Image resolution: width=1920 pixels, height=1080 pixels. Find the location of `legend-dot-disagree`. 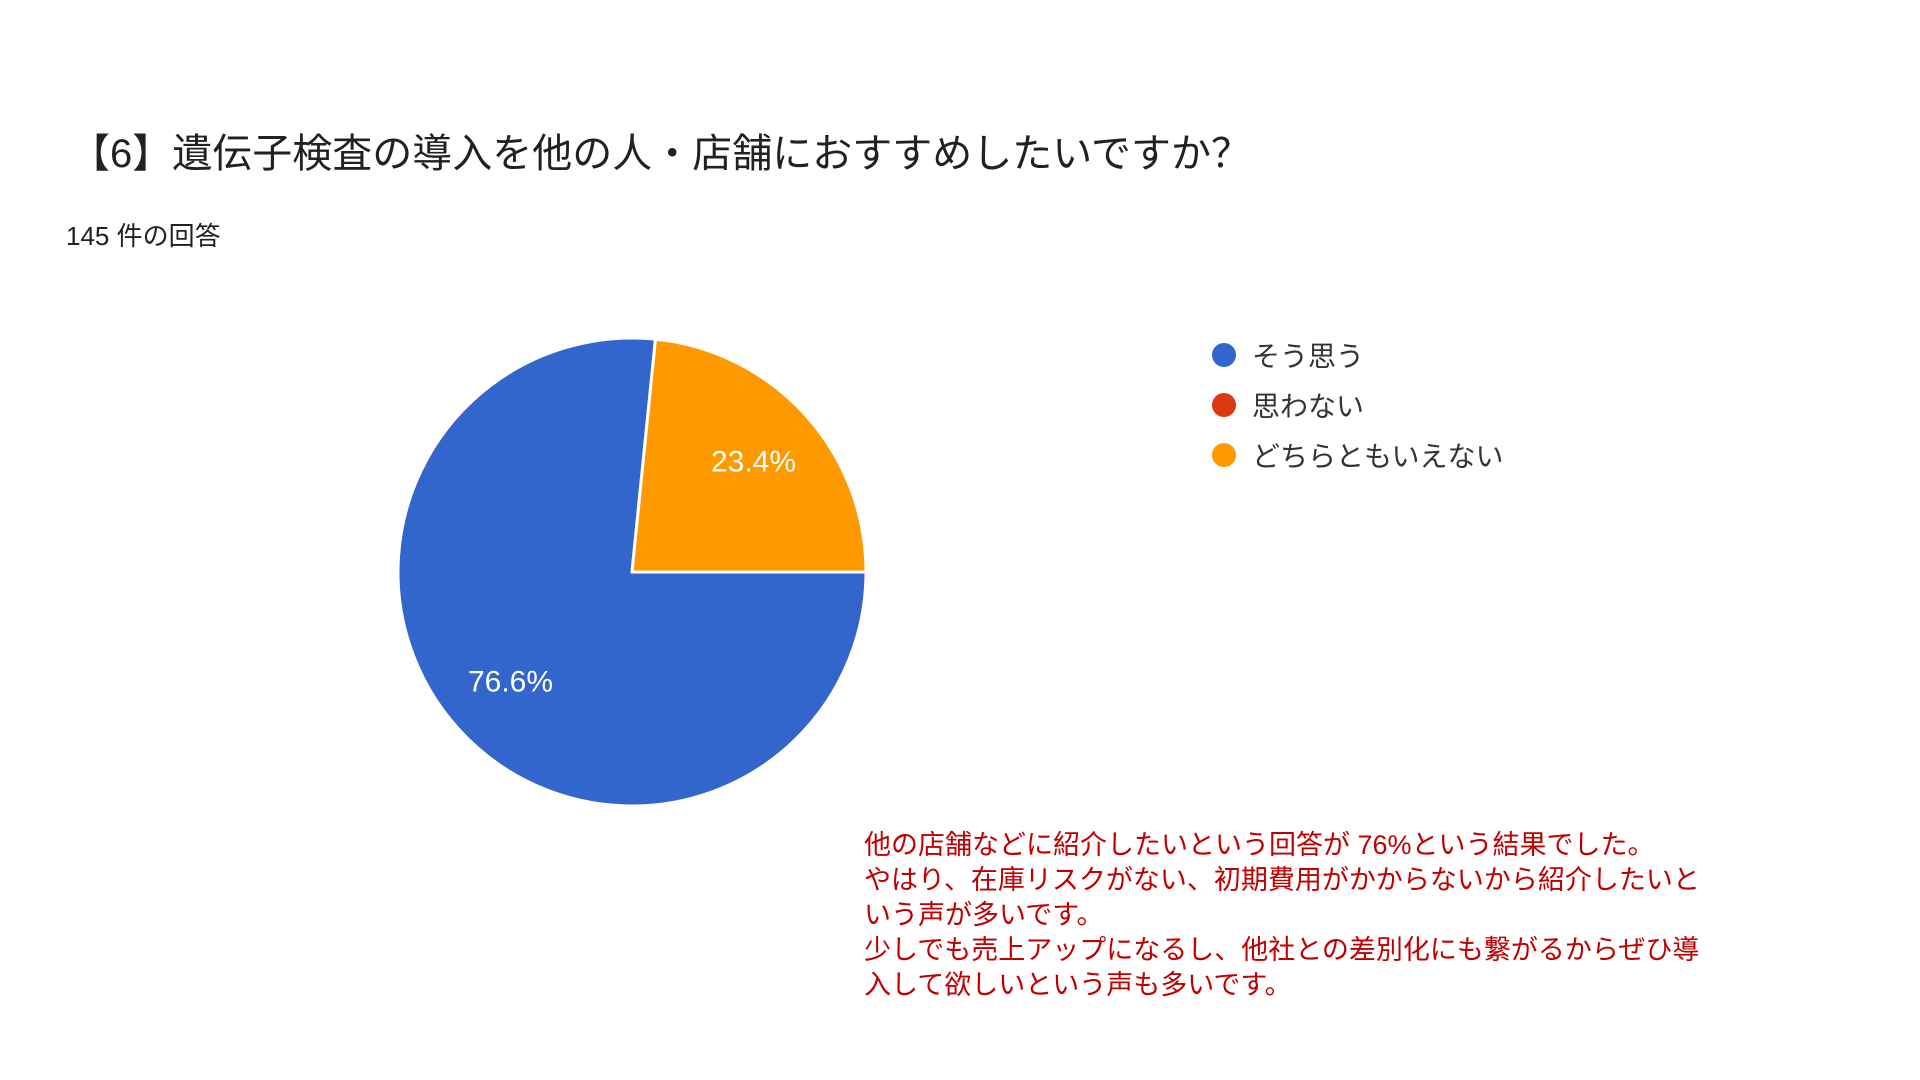

legend-dot-disagree is located at coordinates (1224, 405).